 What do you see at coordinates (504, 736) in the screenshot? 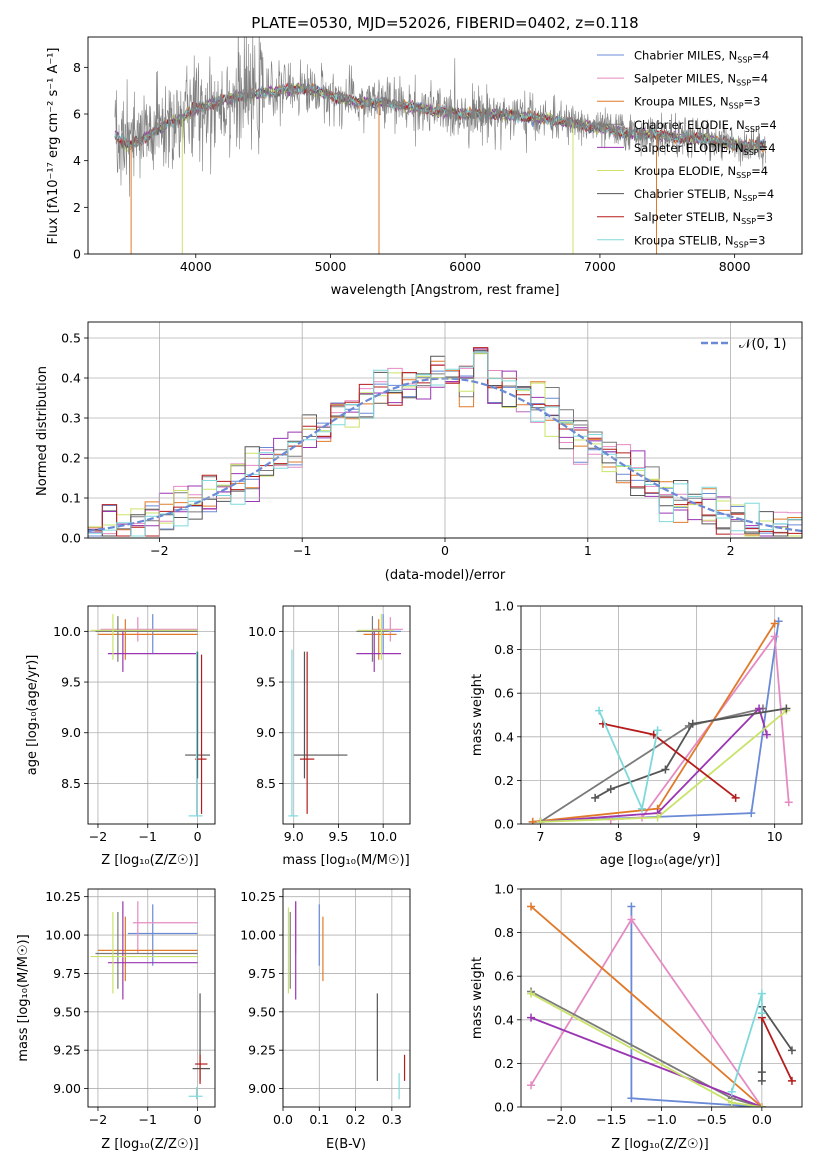
I see `y-tick-label: 0.4` at bounding box center [504, 736].